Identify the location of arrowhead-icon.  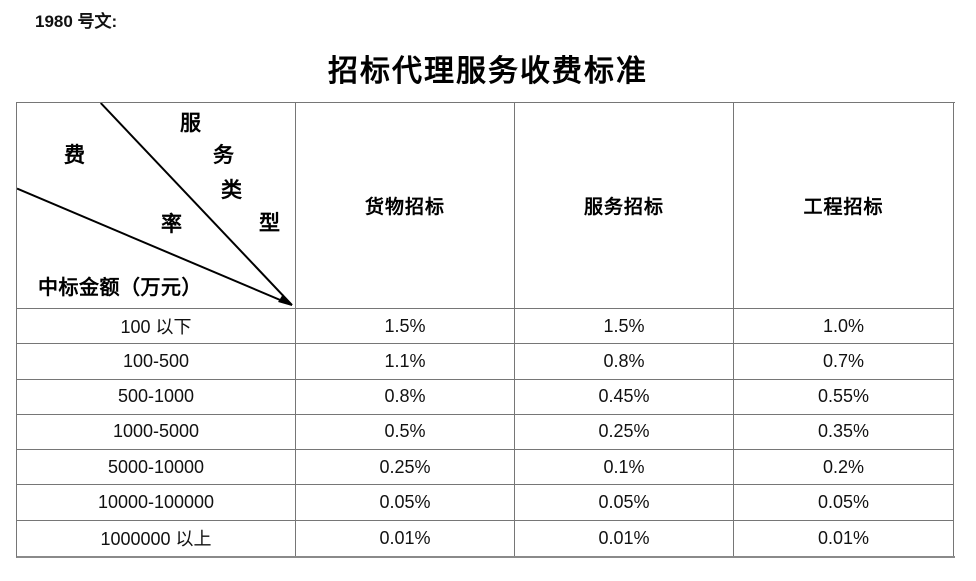
(285, 300).